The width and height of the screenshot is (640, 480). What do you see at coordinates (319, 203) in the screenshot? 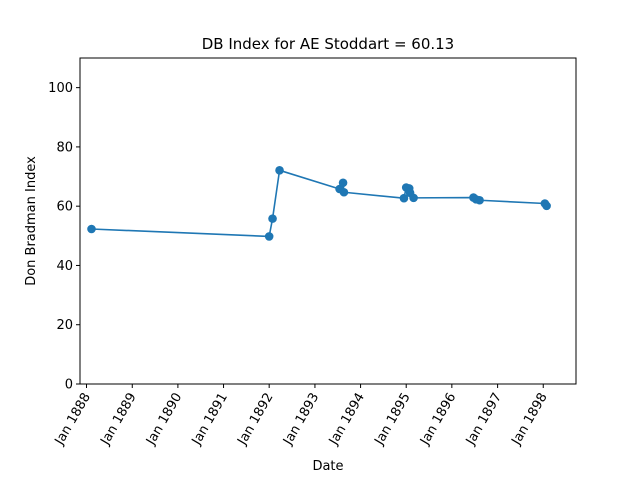
I see `series-layer` at bounding box center [319, 203].